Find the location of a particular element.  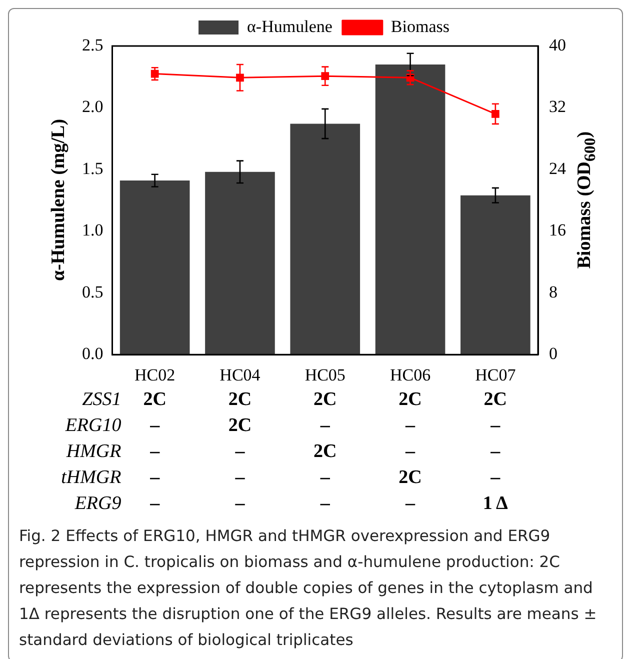

x-tick-label: HC04 is located at coordinates (240, 374).